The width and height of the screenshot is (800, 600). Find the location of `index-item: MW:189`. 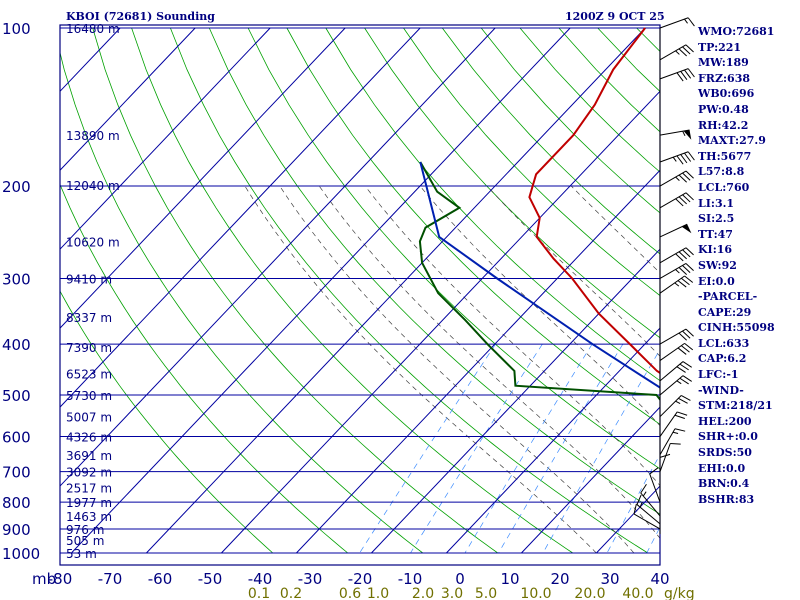

index-item: MW:189 is located at coordinates (723, 63).